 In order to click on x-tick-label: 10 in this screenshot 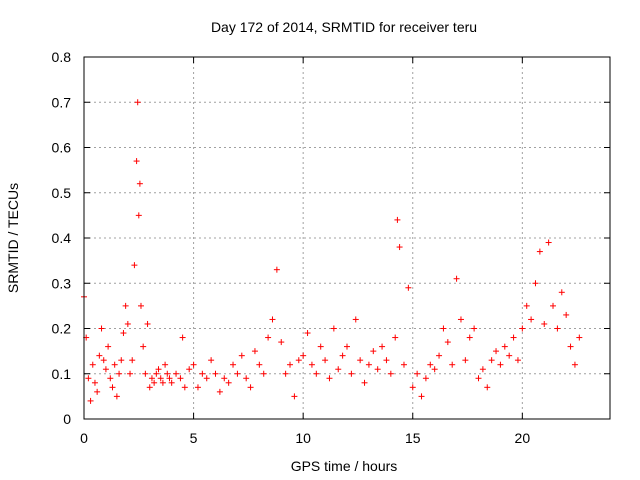, I will do `click(303, 438)`.